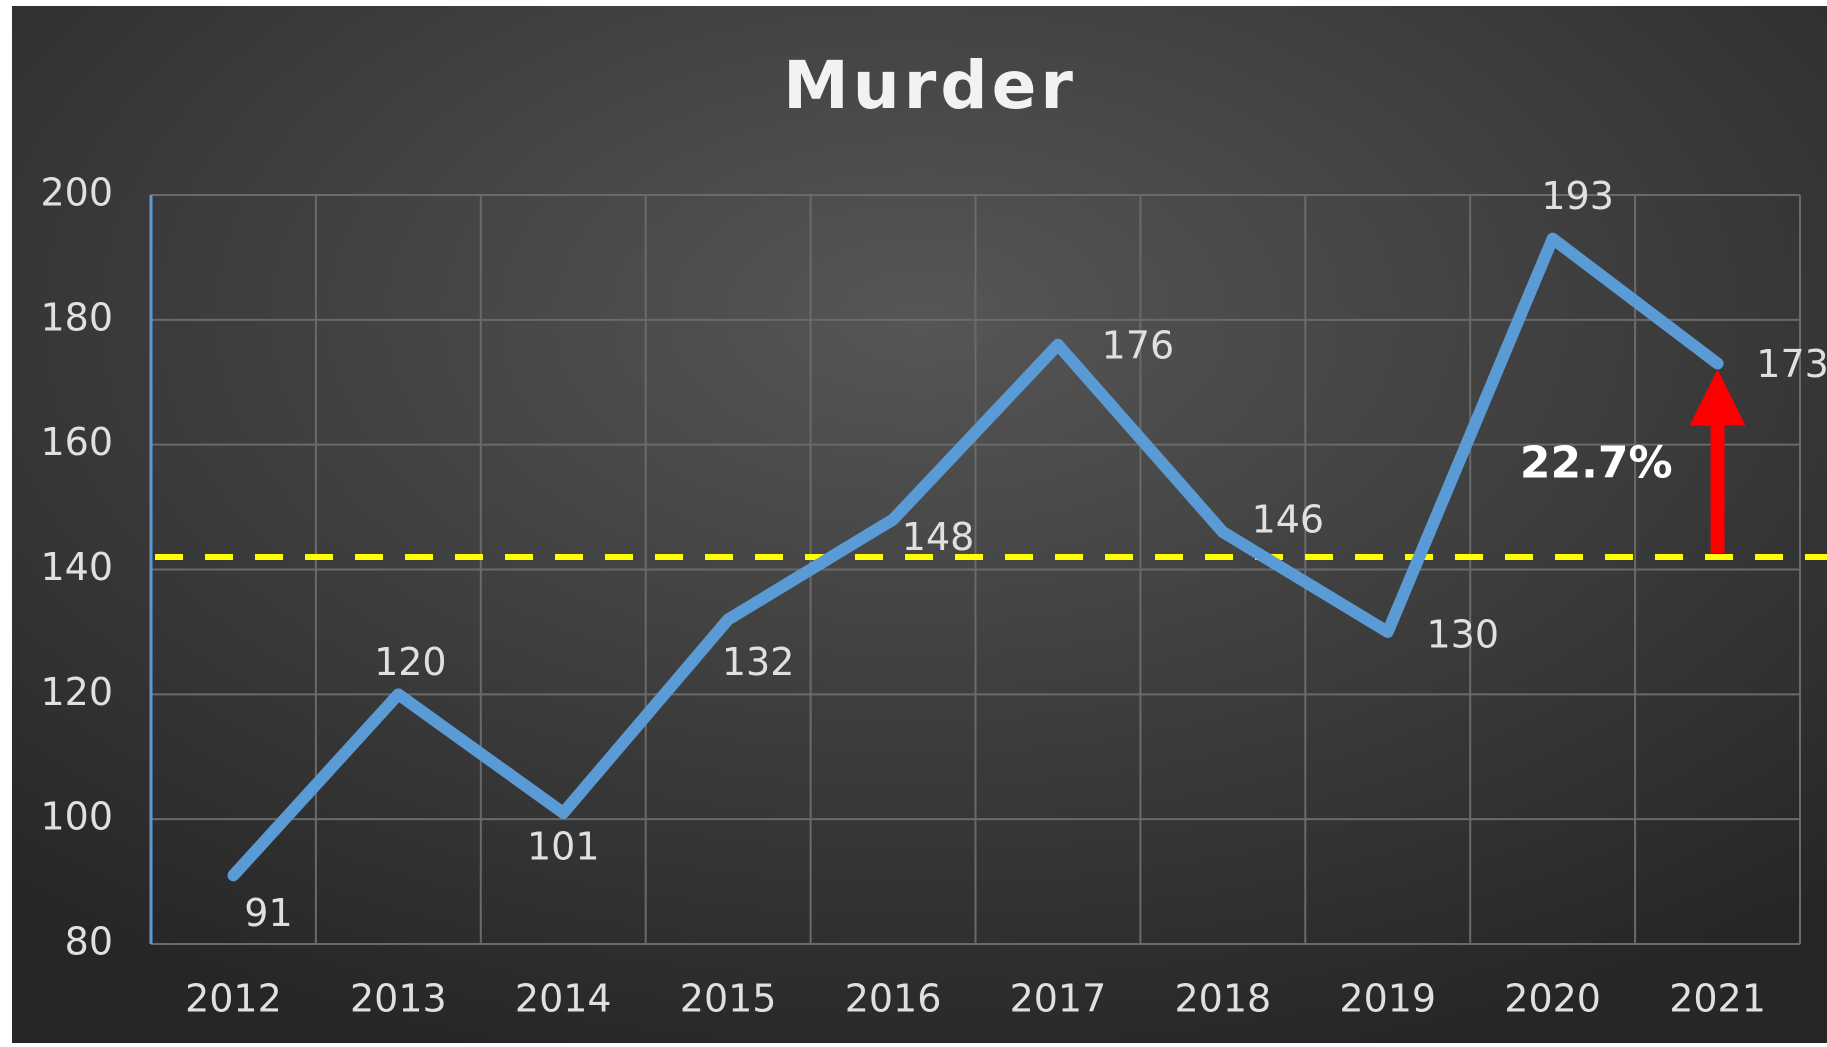 The image size is (1827, 1047). What do you see at coordinates (1288, 520) in the screenshot?
I see `data-label: 146` at bounding box center [1288, 520].